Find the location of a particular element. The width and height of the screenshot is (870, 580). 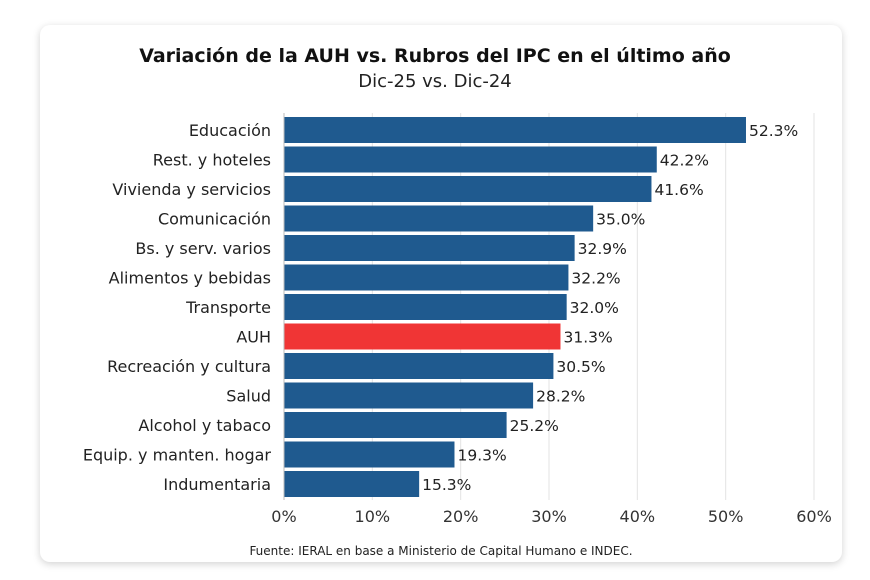

category-label: Salud is located at coordinates (248, 396).